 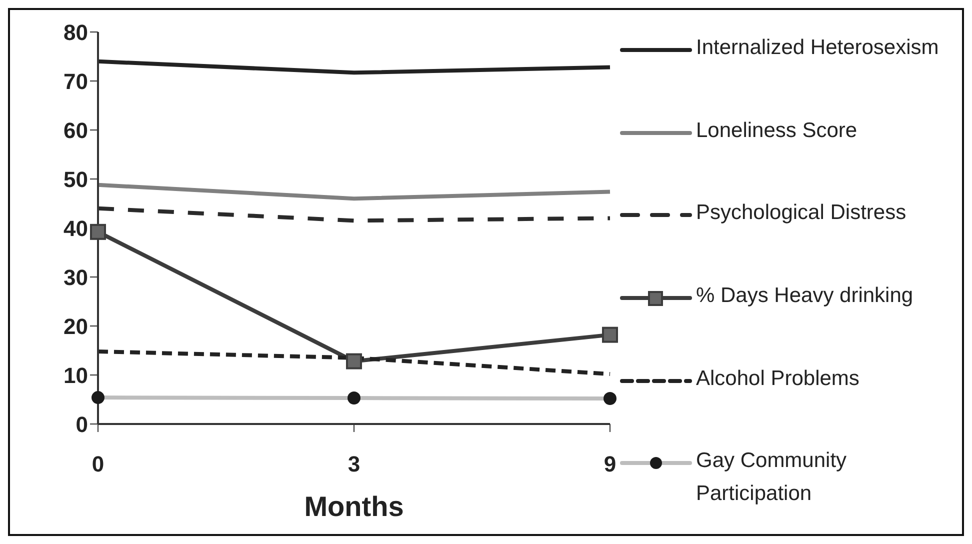 I want to click on x-tick-label: 0, so click(x=98, y=464).